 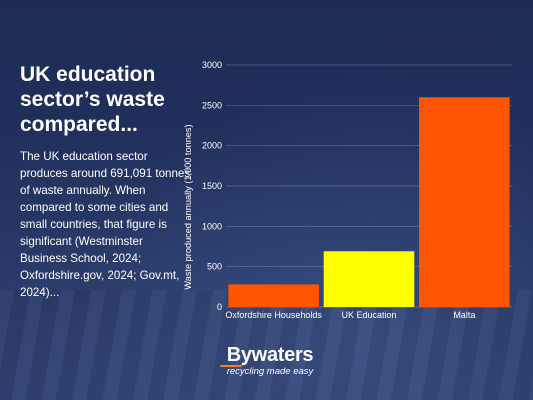 I want to click on y-tick-labels: 0 500 1000 1500 2000 2500 3000, so click(x=212, y=186).